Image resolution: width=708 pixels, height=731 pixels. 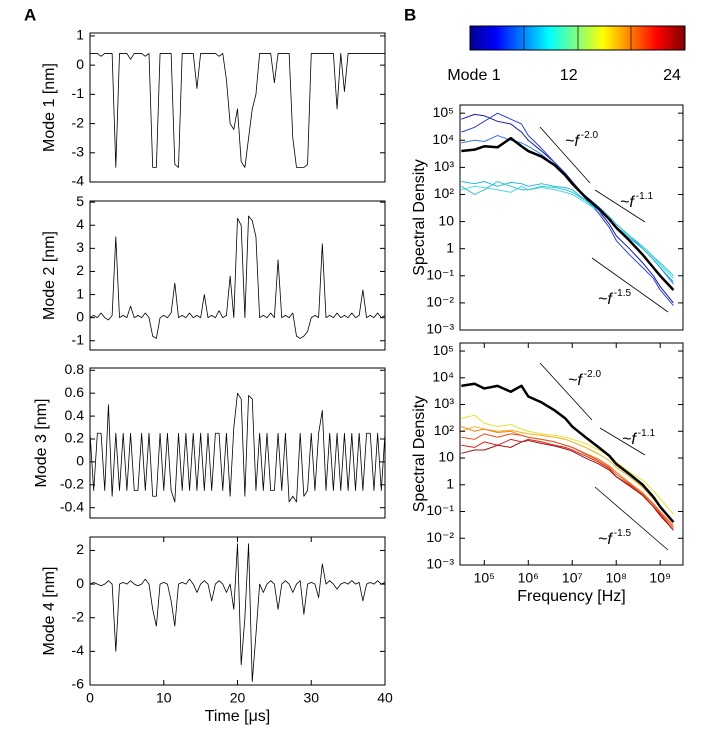 I want to click on slope-exponent: -2.0, so click(x=593, y=374).